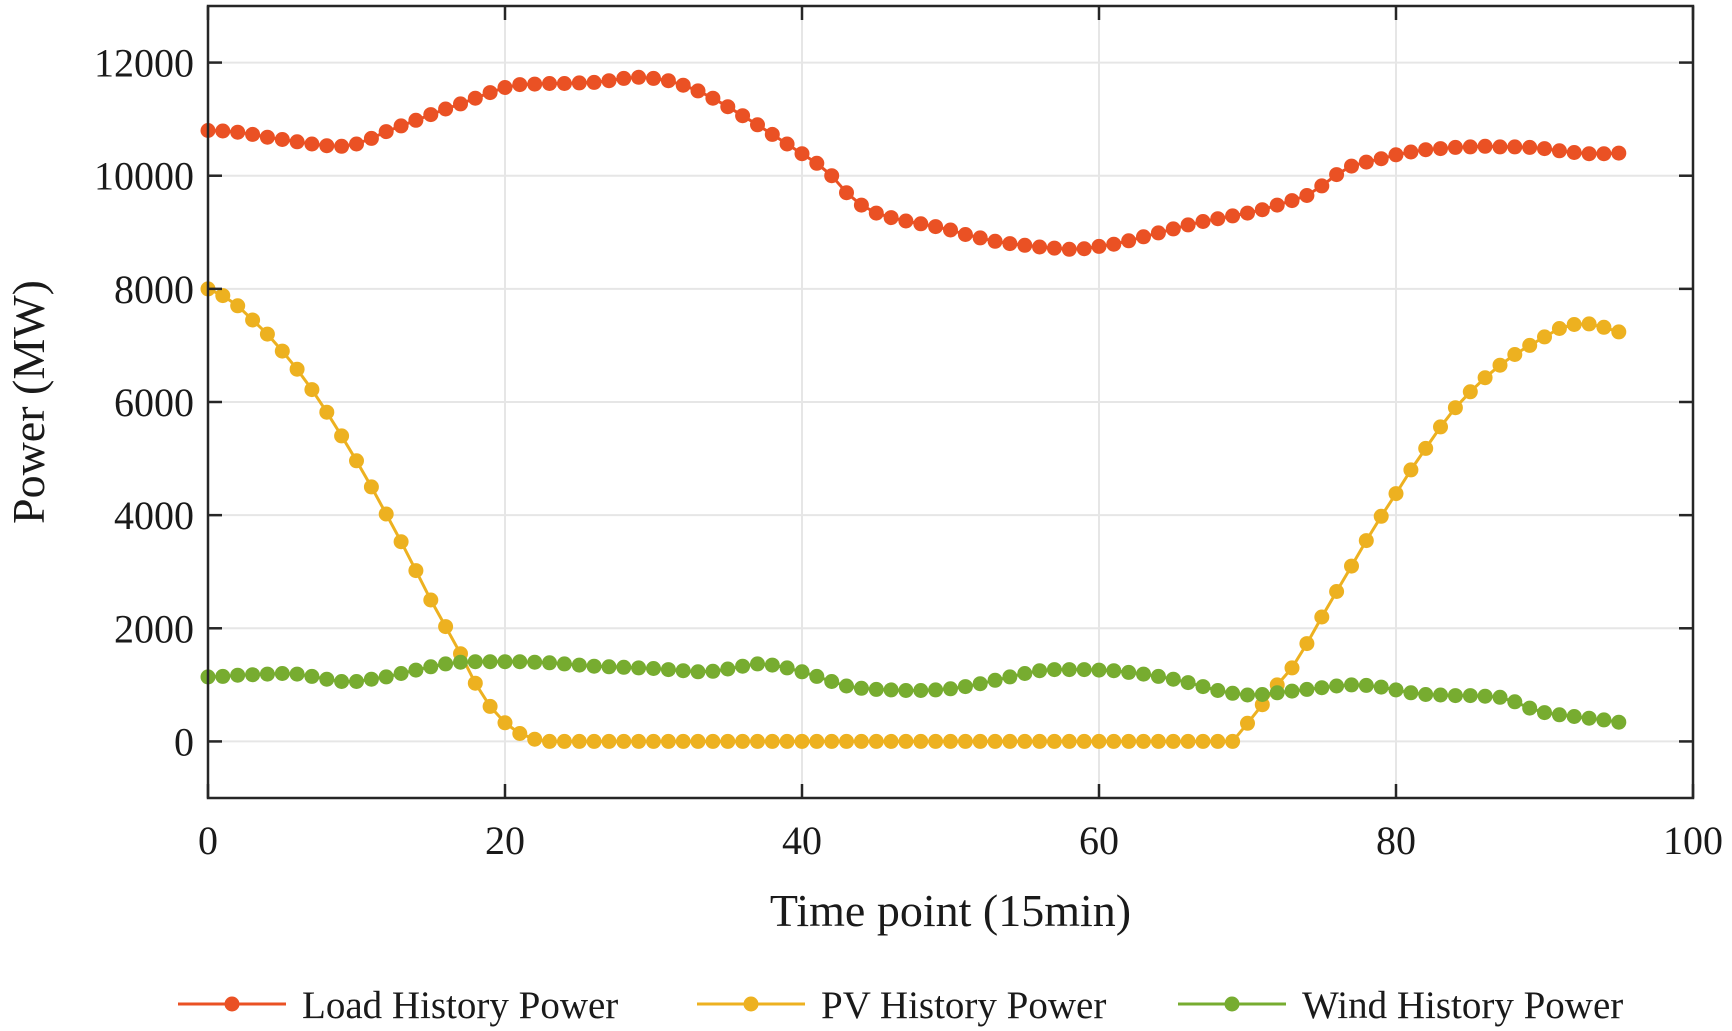 Image resolution: width=1732 pixels, height=1031 pixels. Describe the element at coordinates (28, 402) in the screenshot. I see `y-axis-title: Power (MW)` at that location.